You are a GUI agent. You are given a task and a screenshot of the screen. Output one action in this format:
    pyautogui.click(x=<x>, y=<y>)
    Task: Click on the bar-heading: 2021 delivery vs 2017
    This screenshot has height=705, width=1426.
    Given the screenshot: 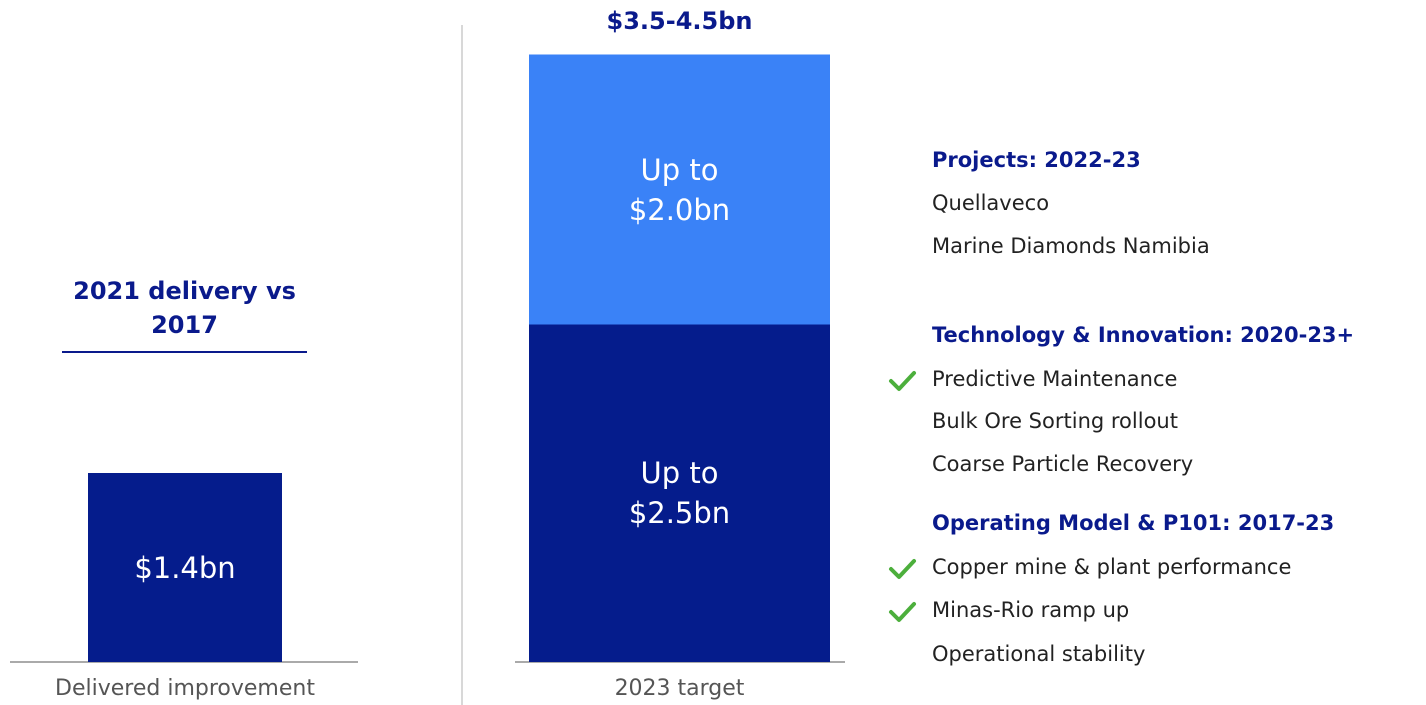 What is the action you would take?
    pyautogui.click(x=184, y=308)
    